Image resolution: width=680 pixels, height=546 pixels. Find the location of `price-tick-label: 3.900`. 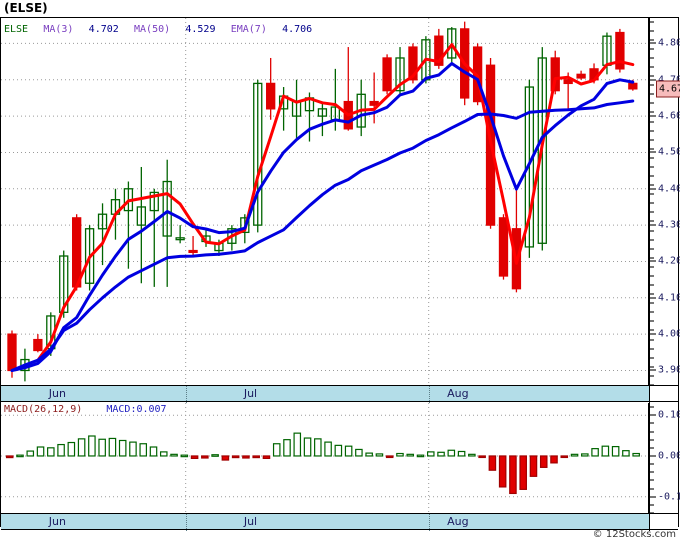

price-tick-label: 3.900 is located at coordinates (669, 370).